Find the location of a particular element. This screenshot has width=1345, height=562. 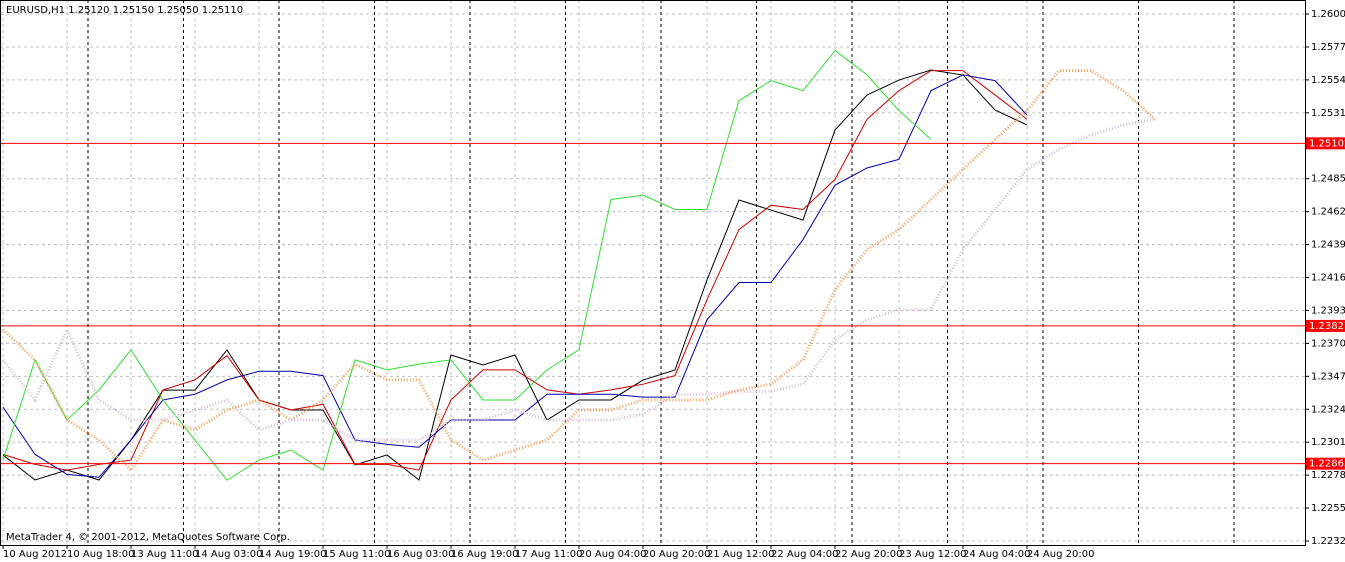

price-level-label: 1.23827 is located at coordinates (1327, 326).